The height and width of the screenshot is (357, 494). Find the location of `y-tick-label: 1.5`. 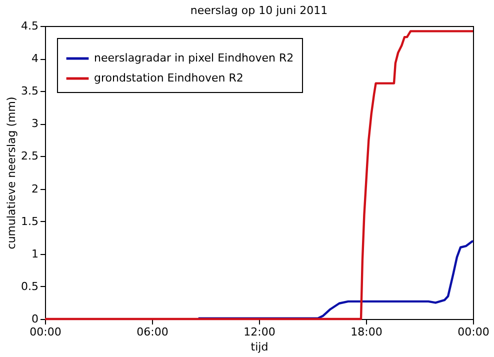

y-tick-label: 1.5 is located at coordinates (29, 221).